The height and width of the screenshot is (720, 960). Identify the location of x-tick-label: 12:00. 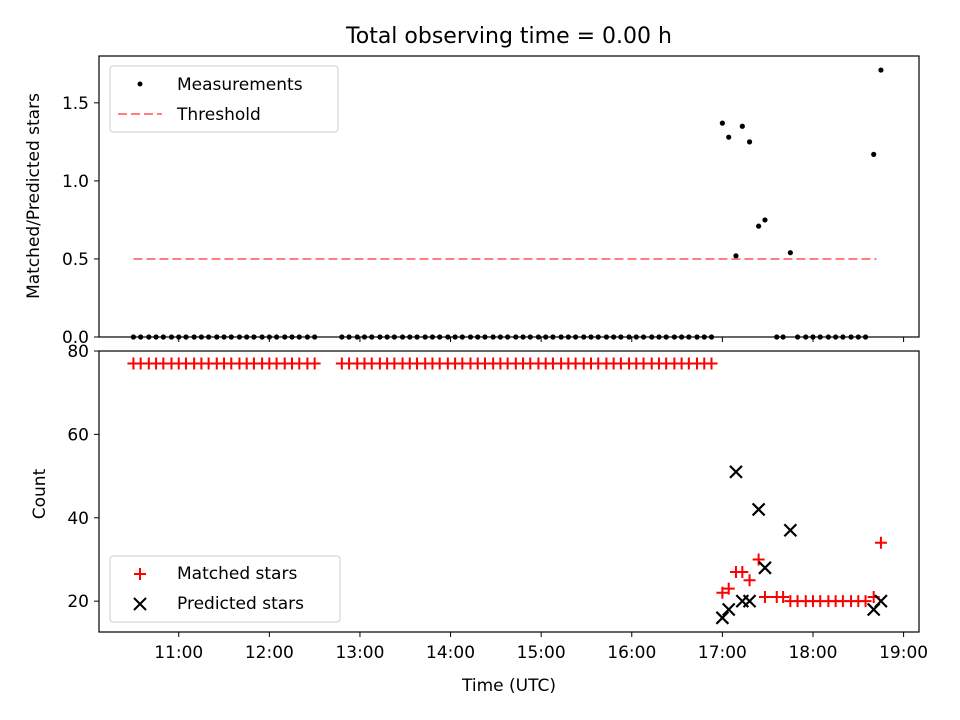
(269, 653).